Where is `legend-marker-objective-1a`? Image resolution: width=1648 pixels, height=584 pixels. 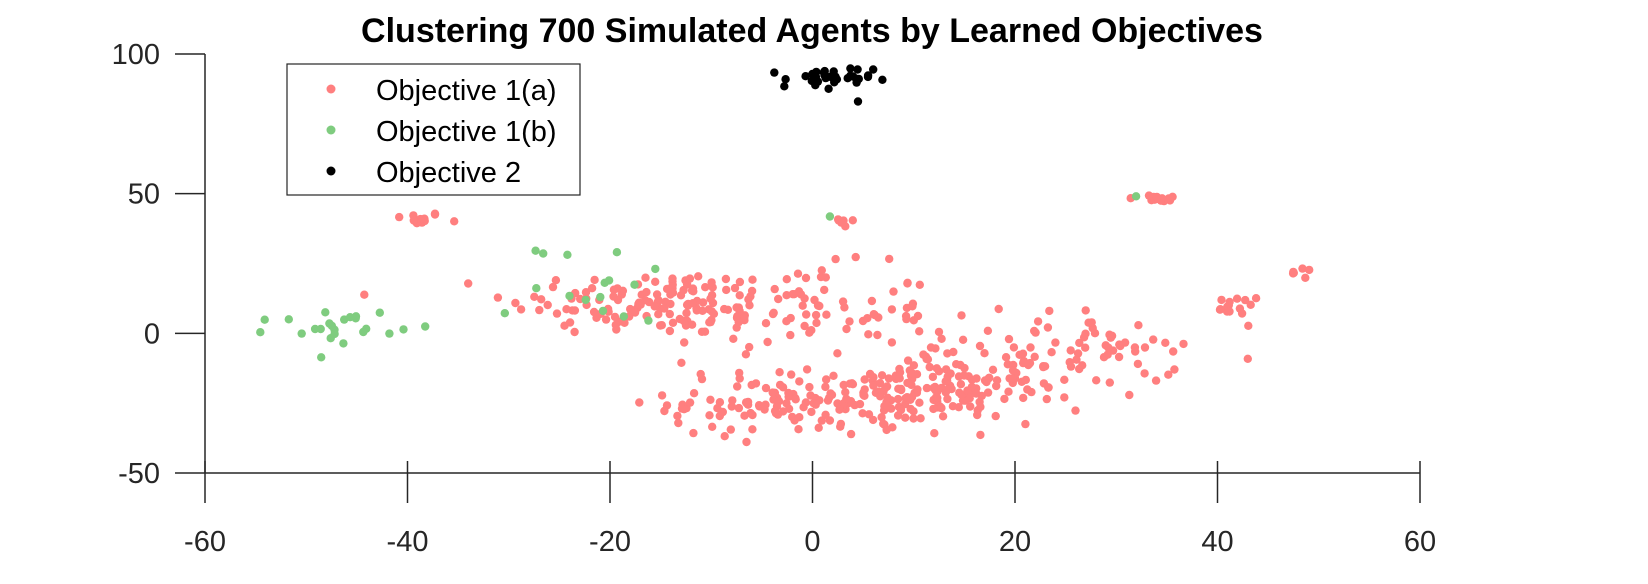 legend-marker-objective-1a is located at coordinates (331, 89).